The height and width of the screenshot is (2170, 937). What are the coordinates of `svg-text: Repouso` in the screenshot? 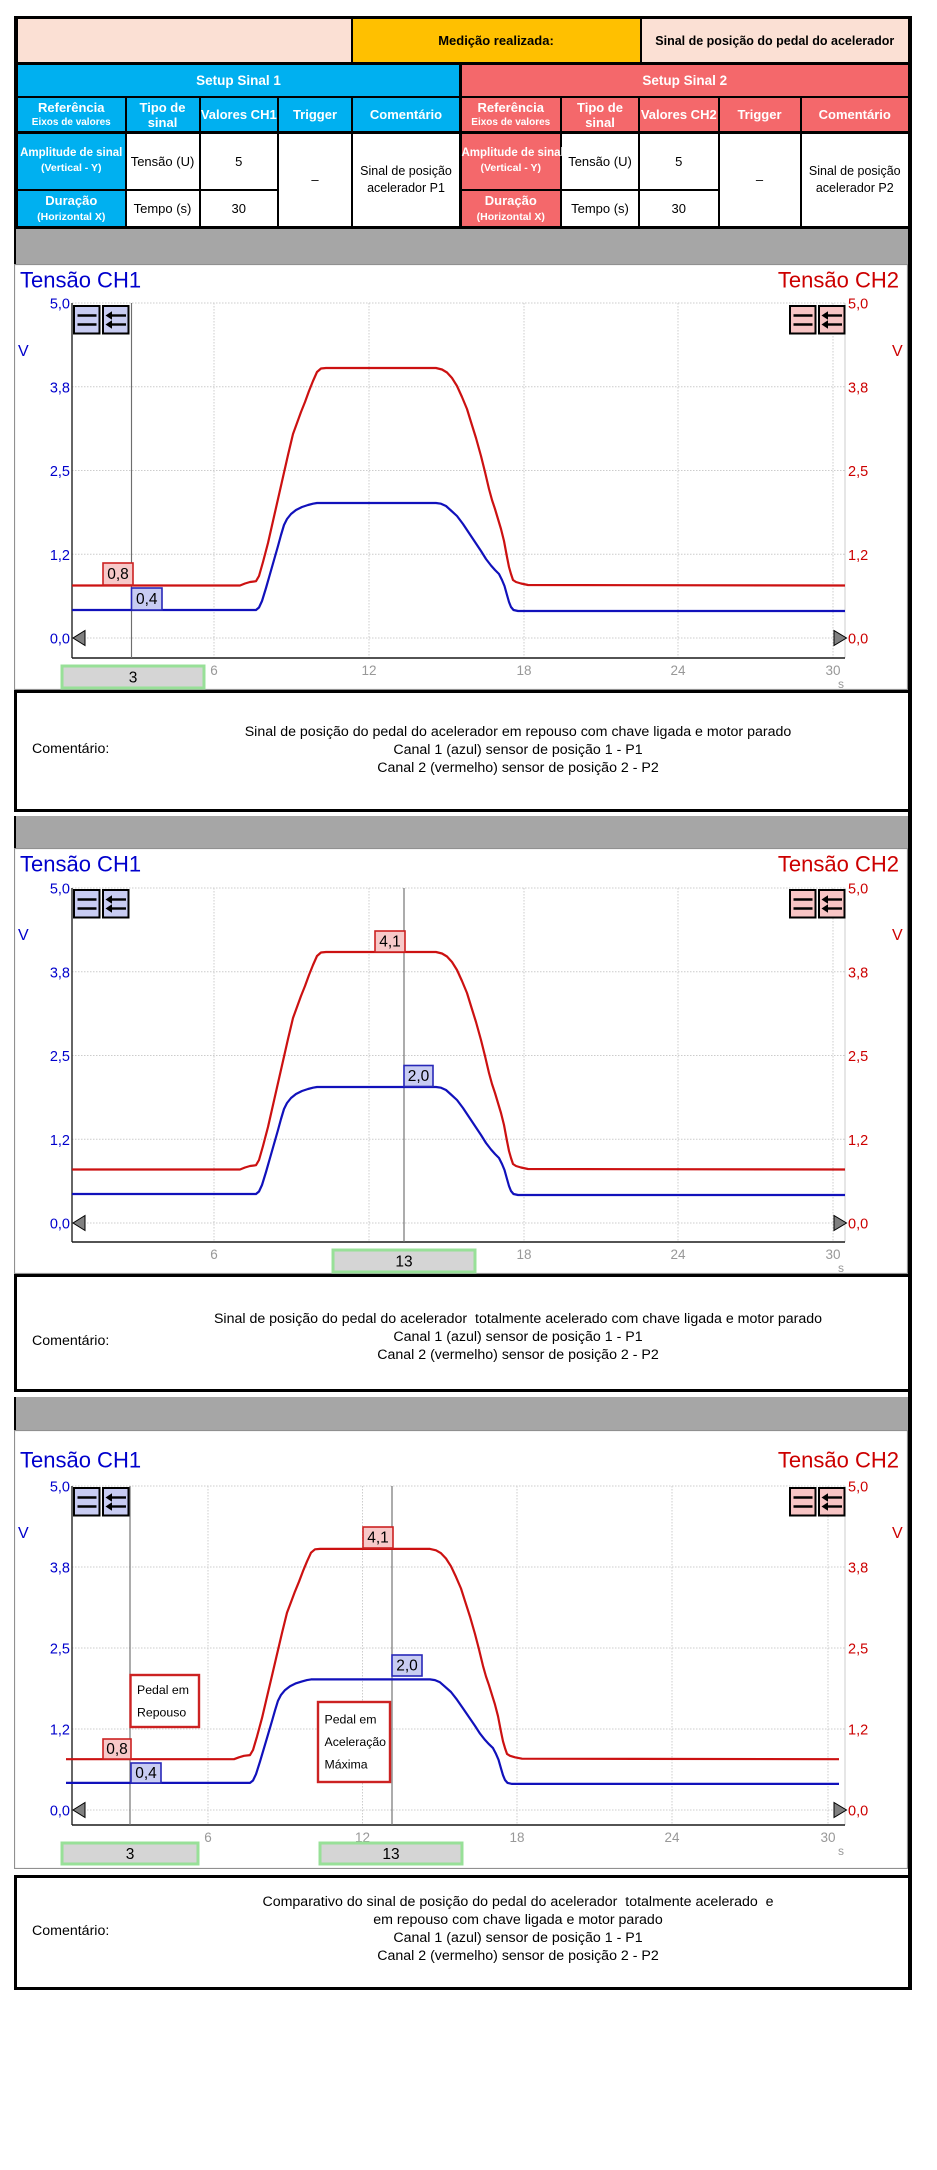 It's located at (161, 1712).